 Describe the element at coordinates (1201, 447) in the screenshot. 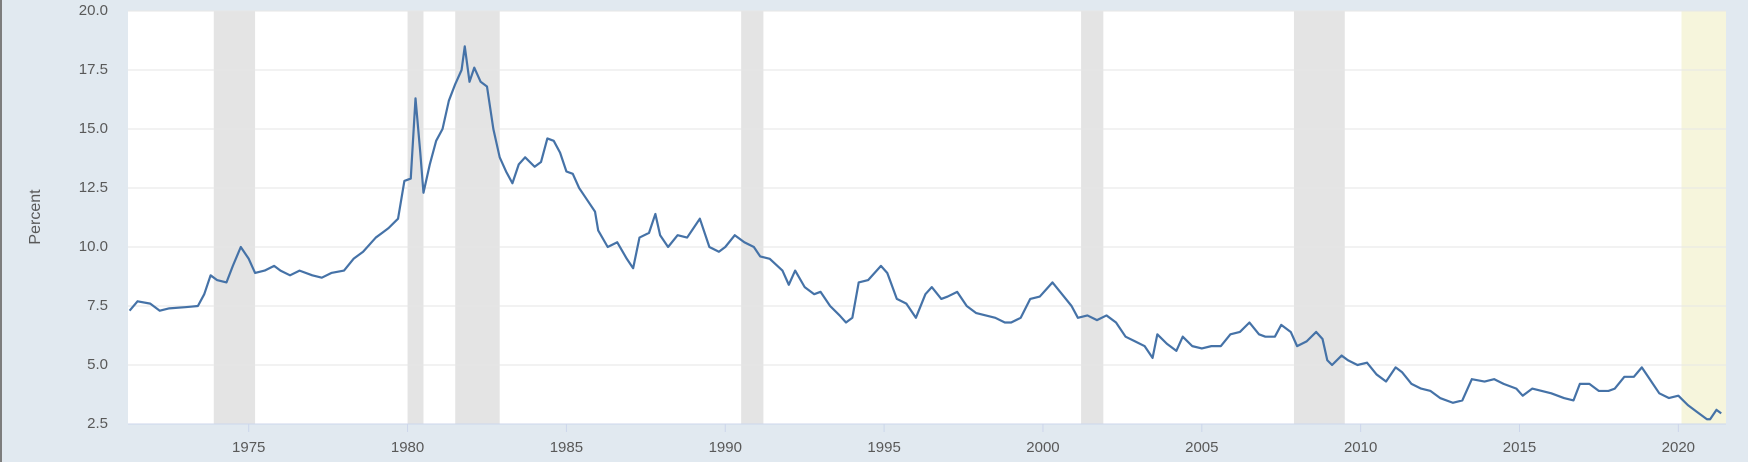

I see `x-tick-label: 2005` at that location.